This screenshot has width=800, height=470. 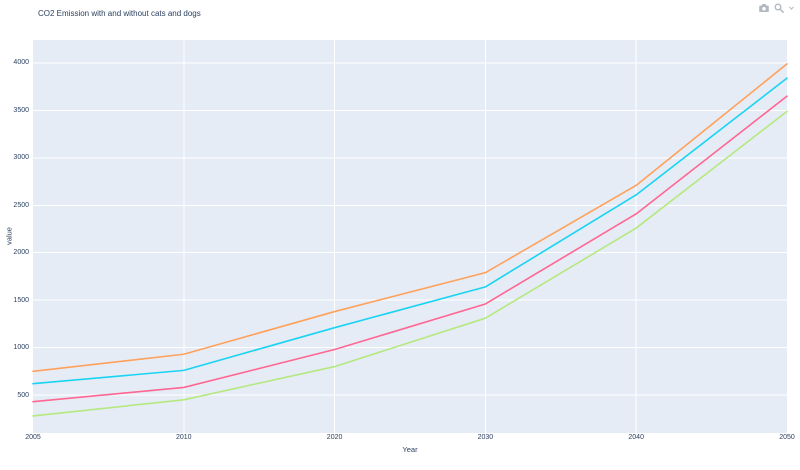 What do you see at coordinates (21, 63) in the screenshot?
I see `y-tick-label: 4000` at bounding box center [21, 63].